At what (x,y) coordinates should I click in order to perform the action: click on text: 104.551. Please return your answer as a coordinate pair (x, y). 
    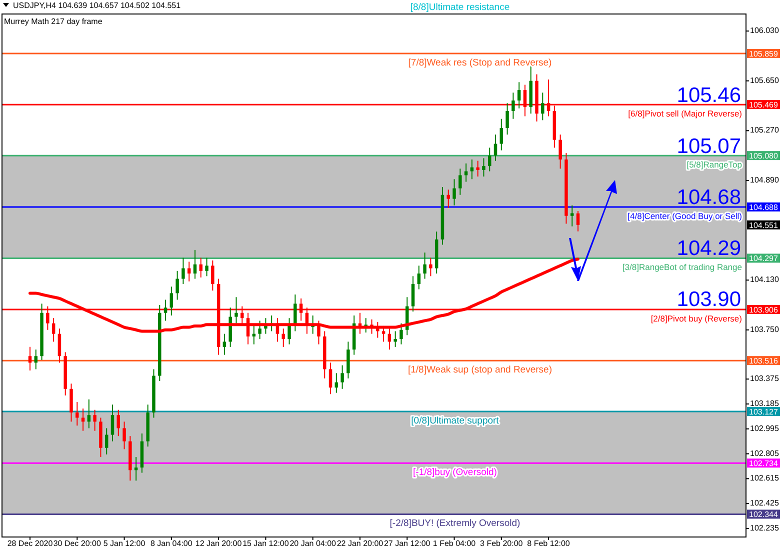
    Looking at the image, I should click on (763, 225).